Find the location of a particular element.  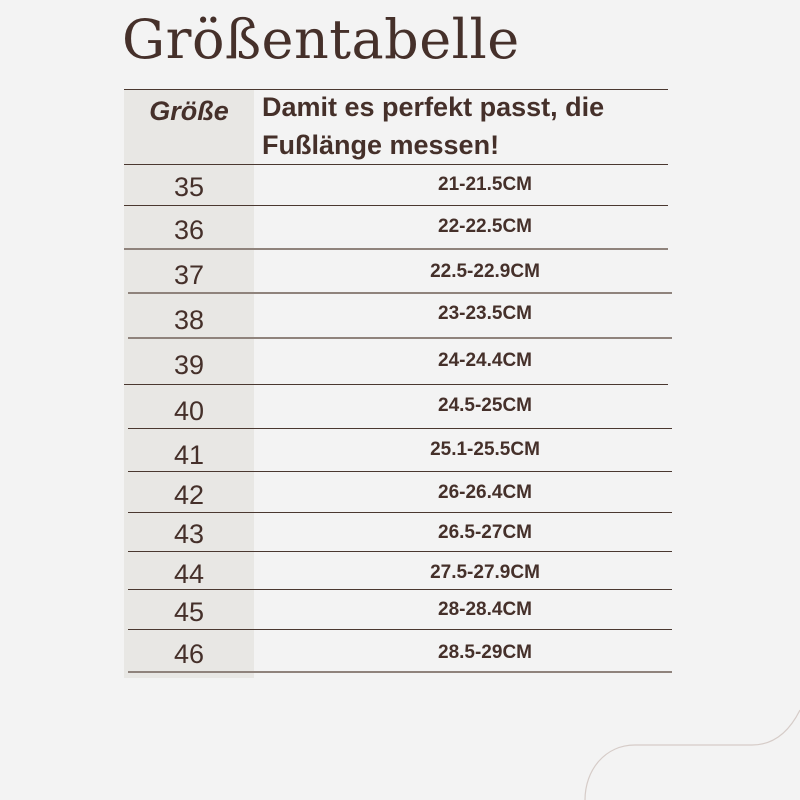

page-title: Größentabelle is located at coordinates (321, 39).